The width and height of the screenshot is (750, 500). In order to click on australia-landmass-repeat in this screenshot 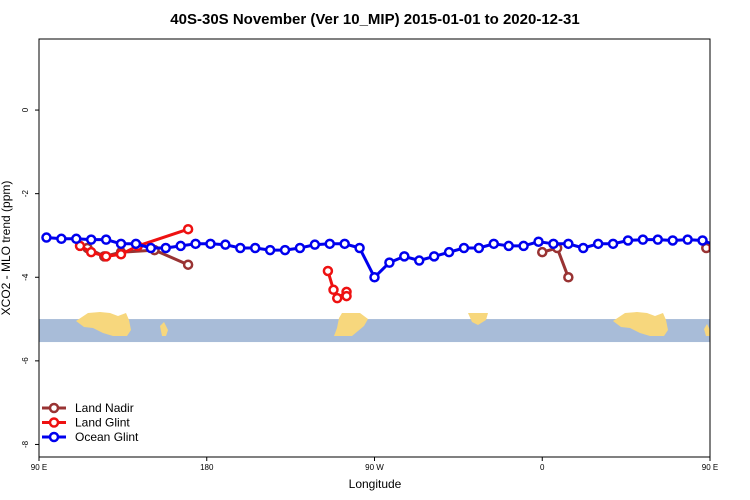, I will do `click(640, 324)`.